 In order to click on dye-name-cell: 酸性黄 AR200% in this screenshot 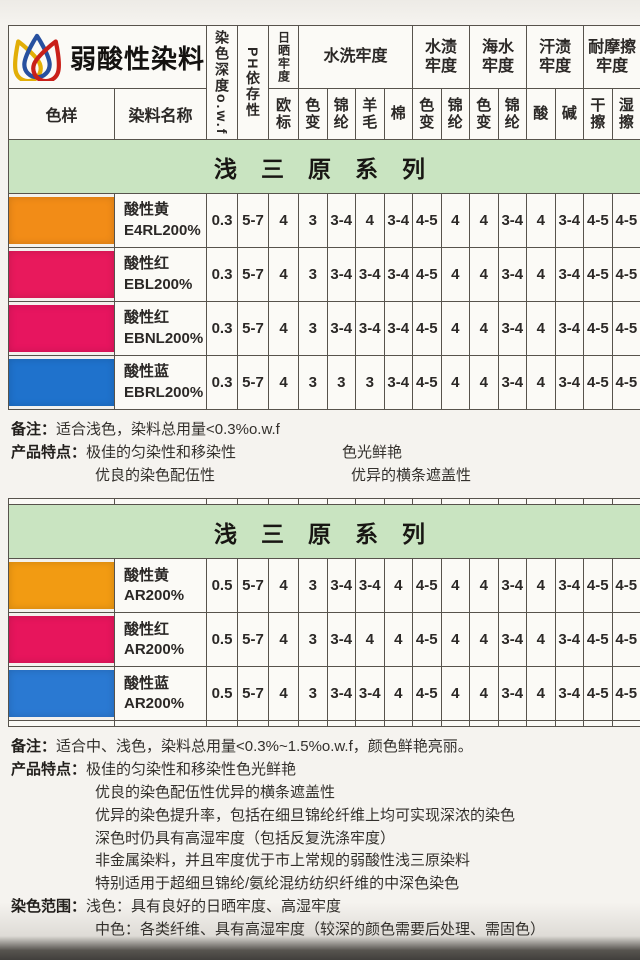, I will do `click(160, 586)`.